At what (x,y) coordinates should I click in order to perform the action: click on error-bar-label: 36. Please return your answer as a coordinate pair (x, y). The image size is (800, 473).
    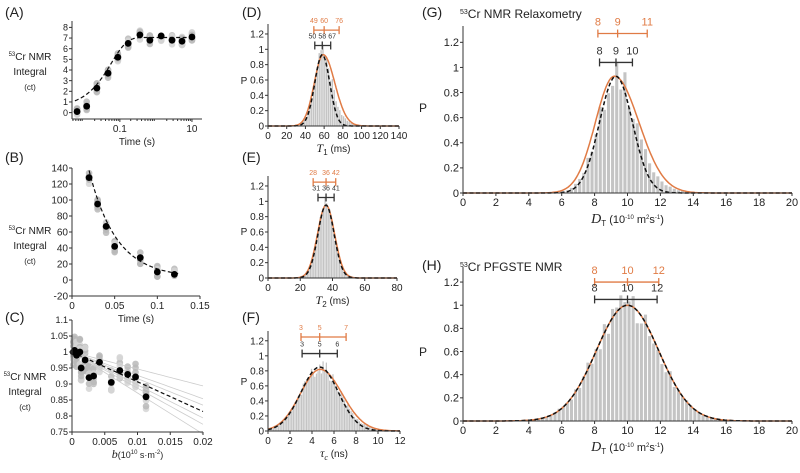
    Looking at the image, I should click on (326, 173).